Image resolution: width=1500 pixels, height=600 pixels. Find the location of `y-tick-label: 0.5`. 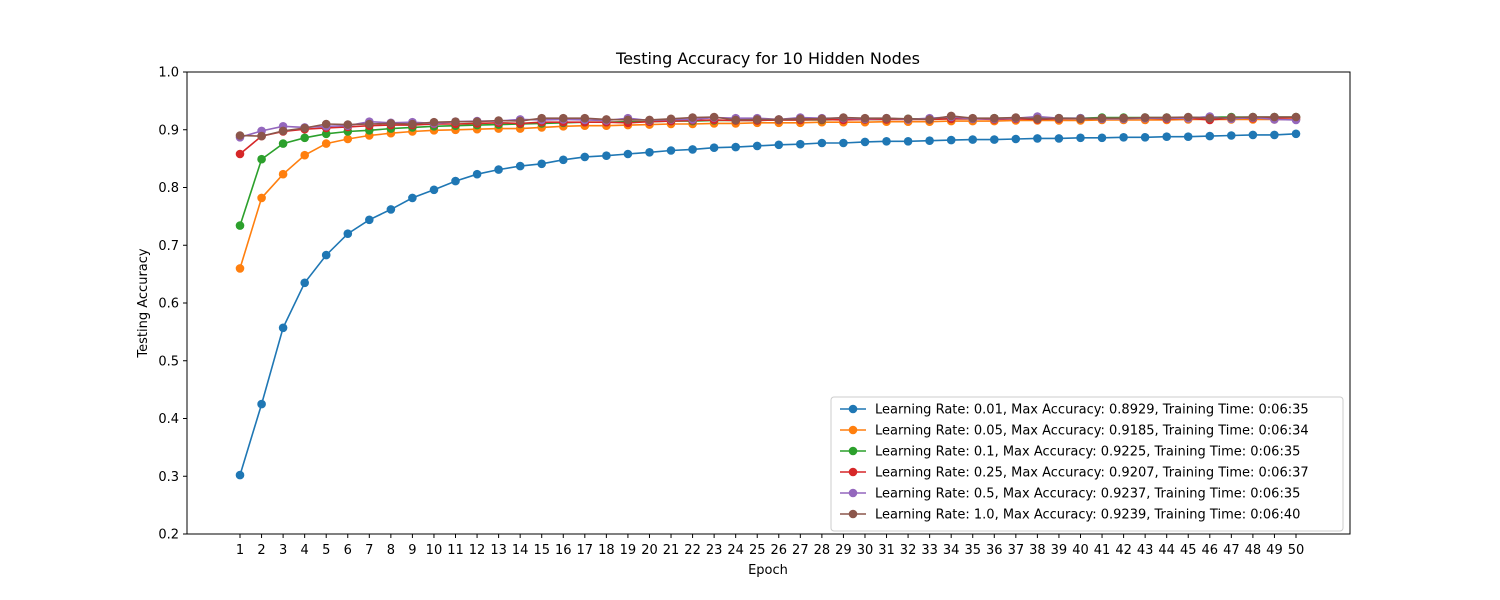

y-tick-label: 0.5 is located at coordinates (168, 361).